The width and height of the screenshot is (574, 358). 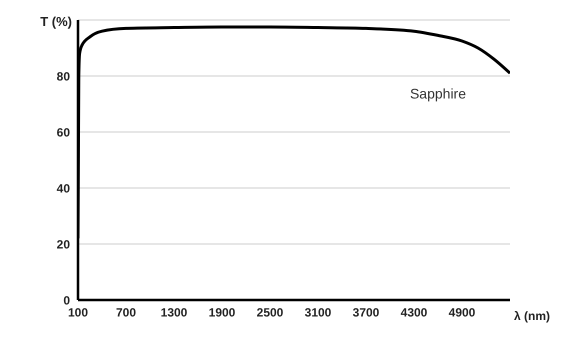 What do you see at coordinates (78, 313) in the screenshot?
I see `x-tick-label: 100` at bounding box center [78, 313].